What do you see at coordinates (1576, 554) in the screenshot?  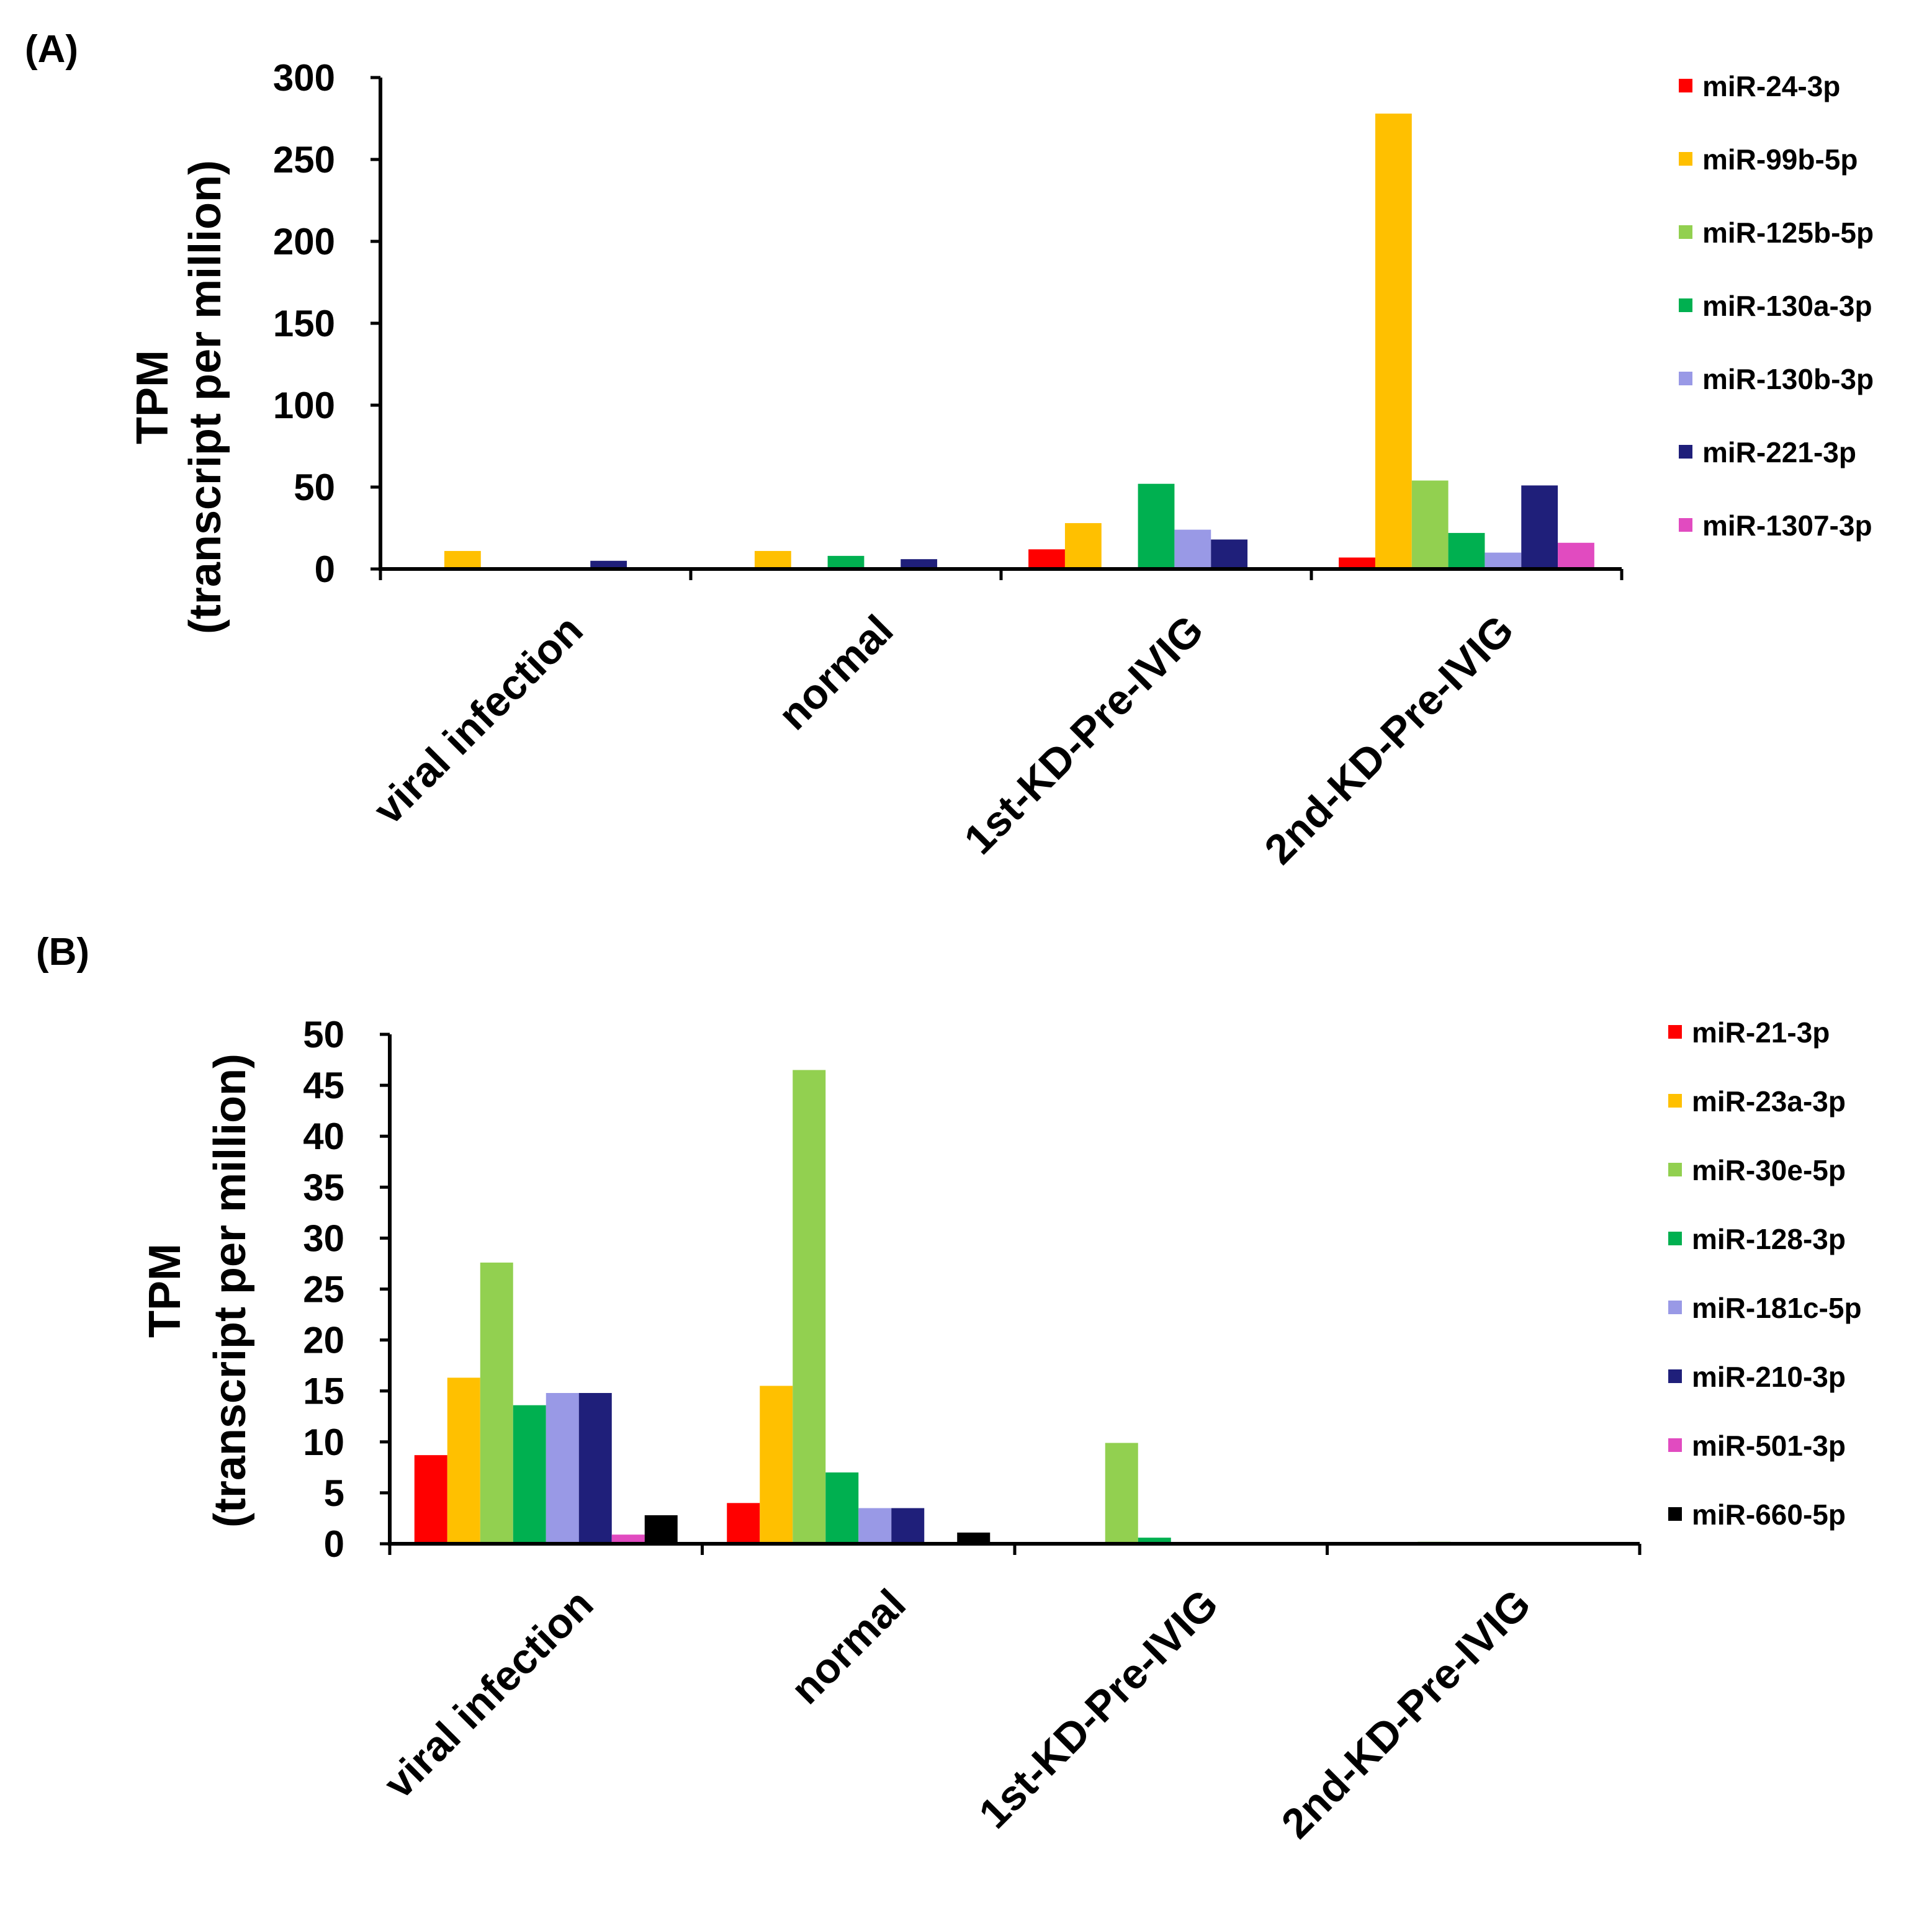 I see `bar-mir-1307-3p-2nd-kd-pre-ivig` at bounding box center [1576, 554].